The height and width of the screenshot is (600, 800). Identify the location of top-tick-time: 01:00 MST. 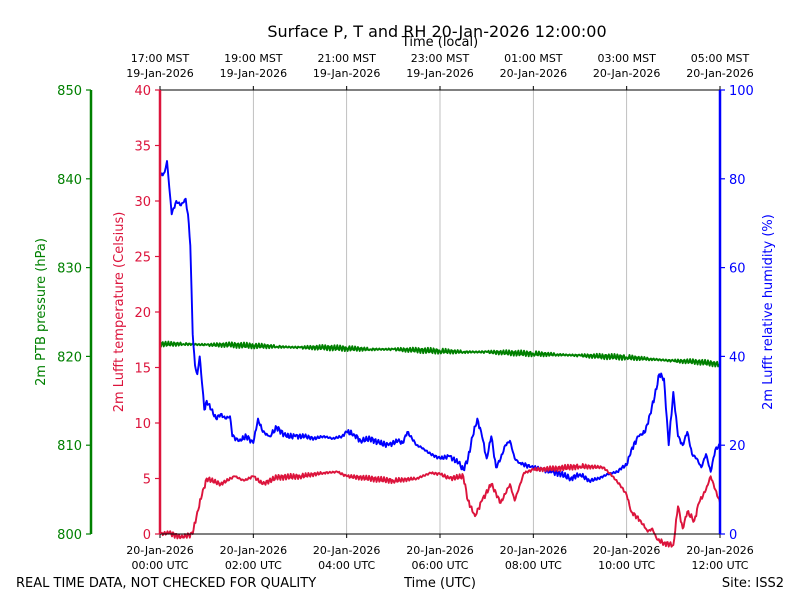
(533, 58).